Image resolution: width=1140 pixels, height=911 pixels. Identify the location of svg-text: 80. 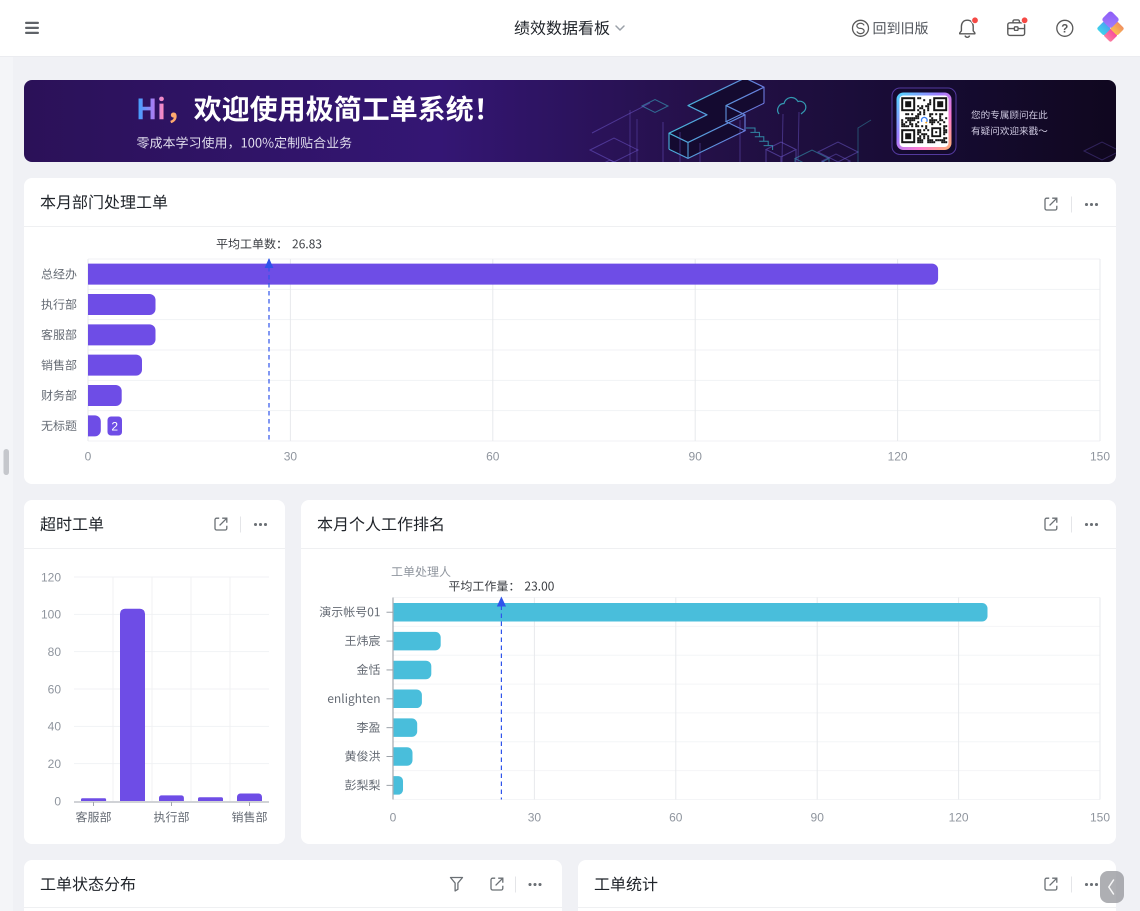
(55, 652).